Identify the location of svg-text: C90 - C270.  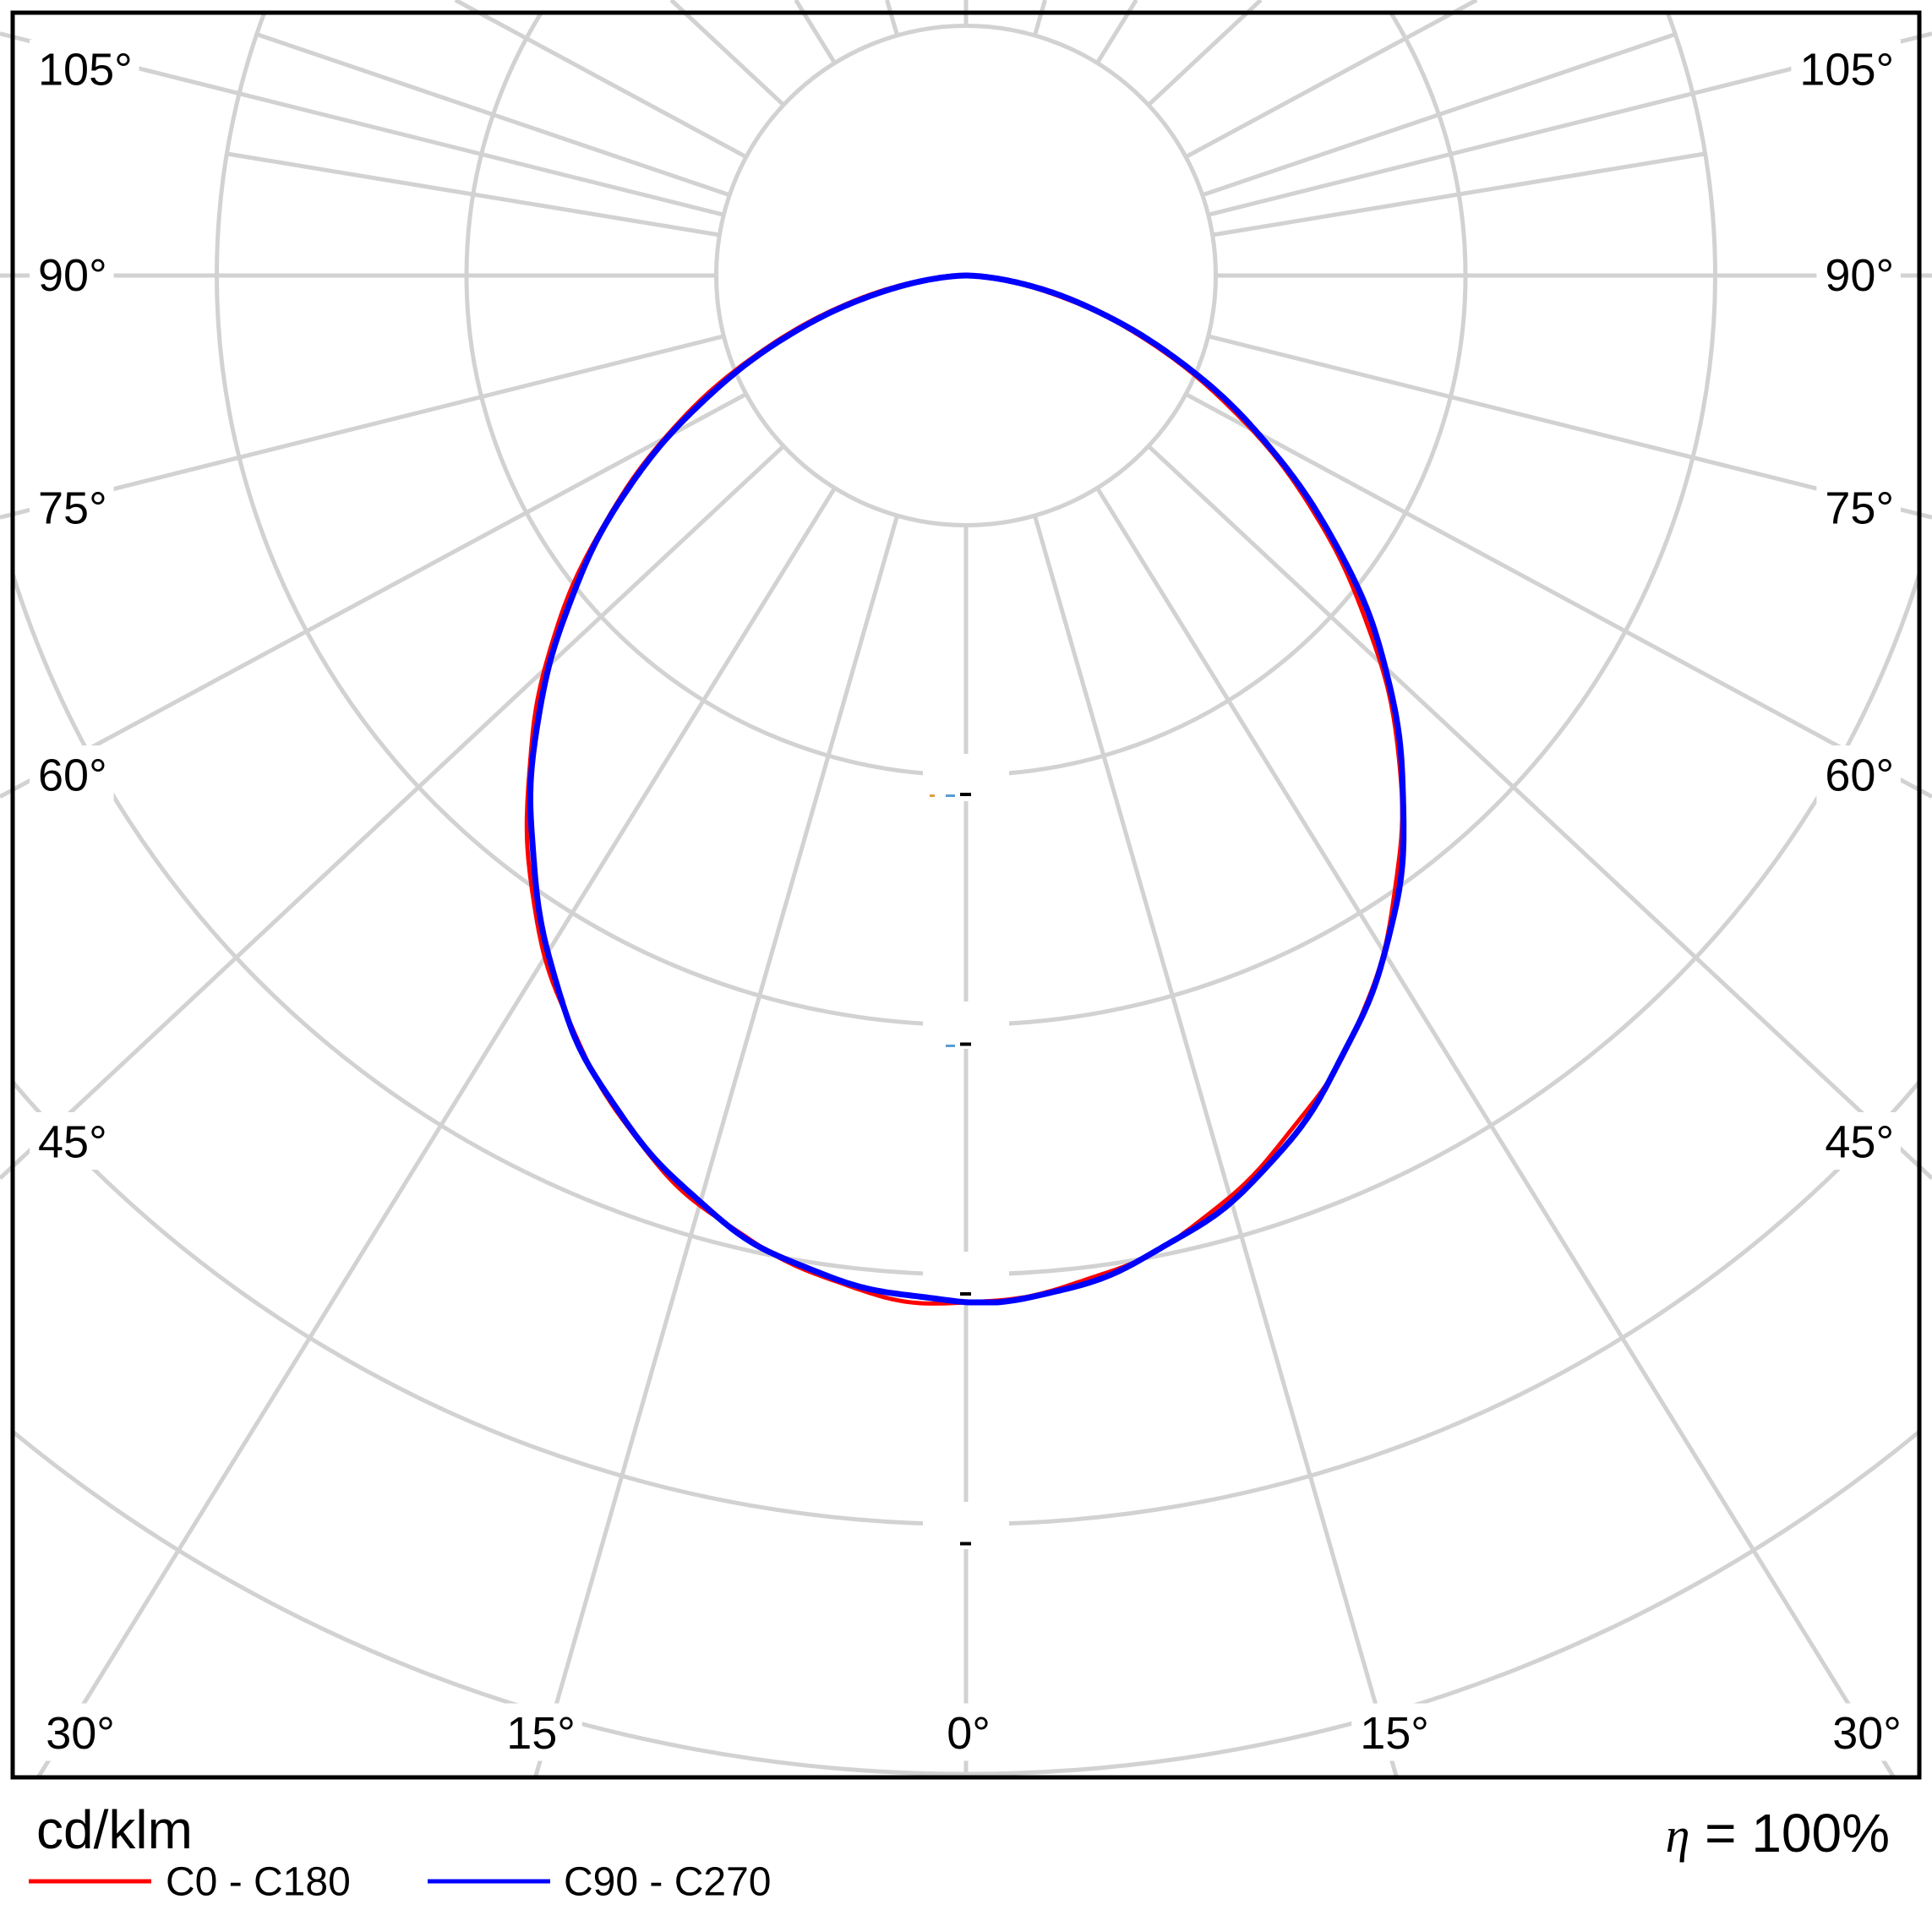
(667, 1882).